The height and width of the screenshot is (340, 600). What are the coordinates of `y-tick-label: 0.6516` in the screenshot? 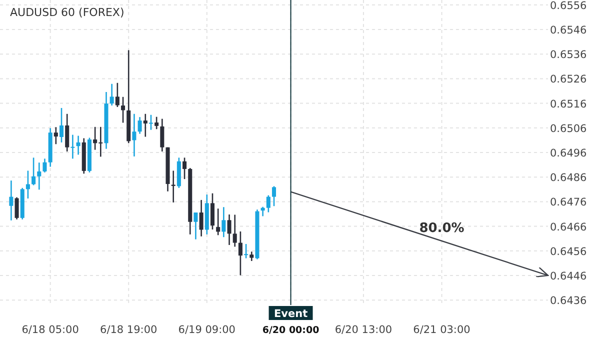 It's located at (569, 104).